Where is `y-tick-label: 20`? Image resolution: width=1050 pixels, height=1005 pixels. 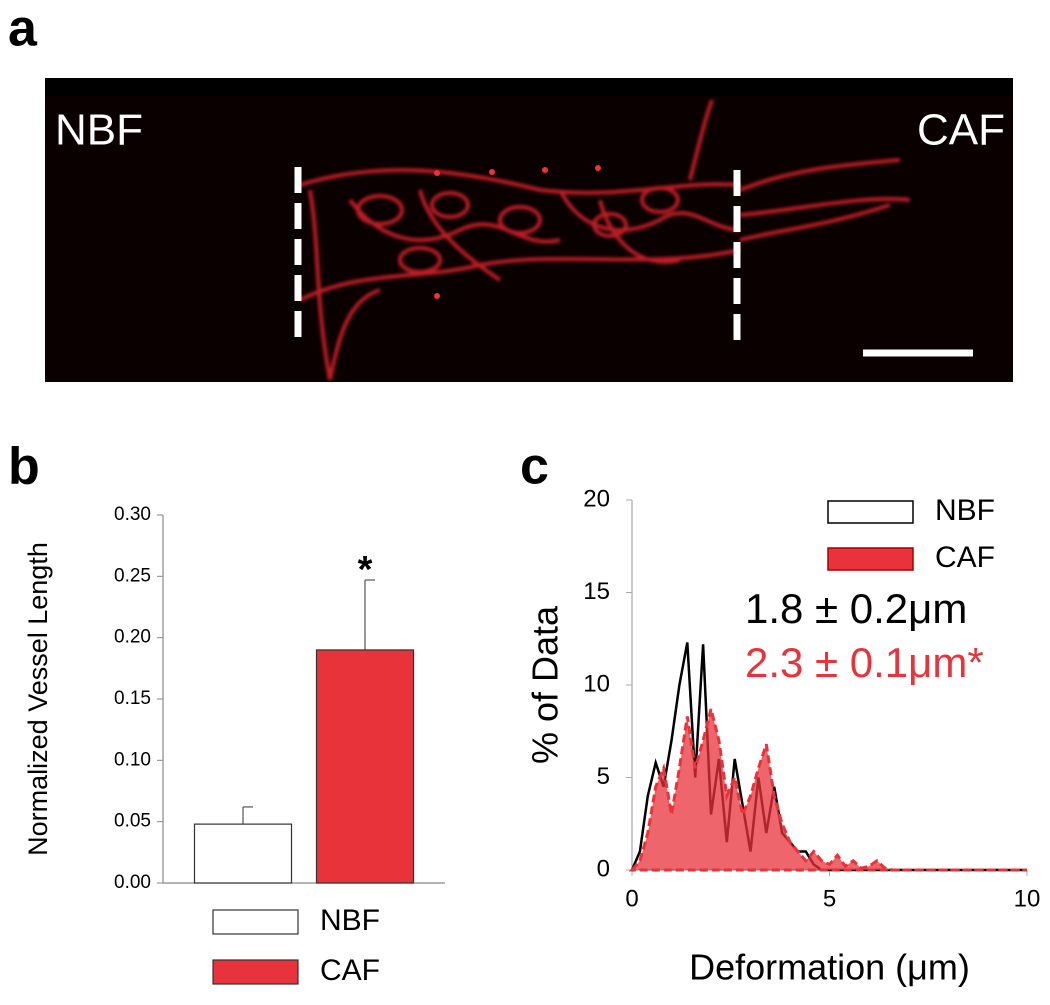
y-tick-label: 20 is located at coordinates (596, 498).